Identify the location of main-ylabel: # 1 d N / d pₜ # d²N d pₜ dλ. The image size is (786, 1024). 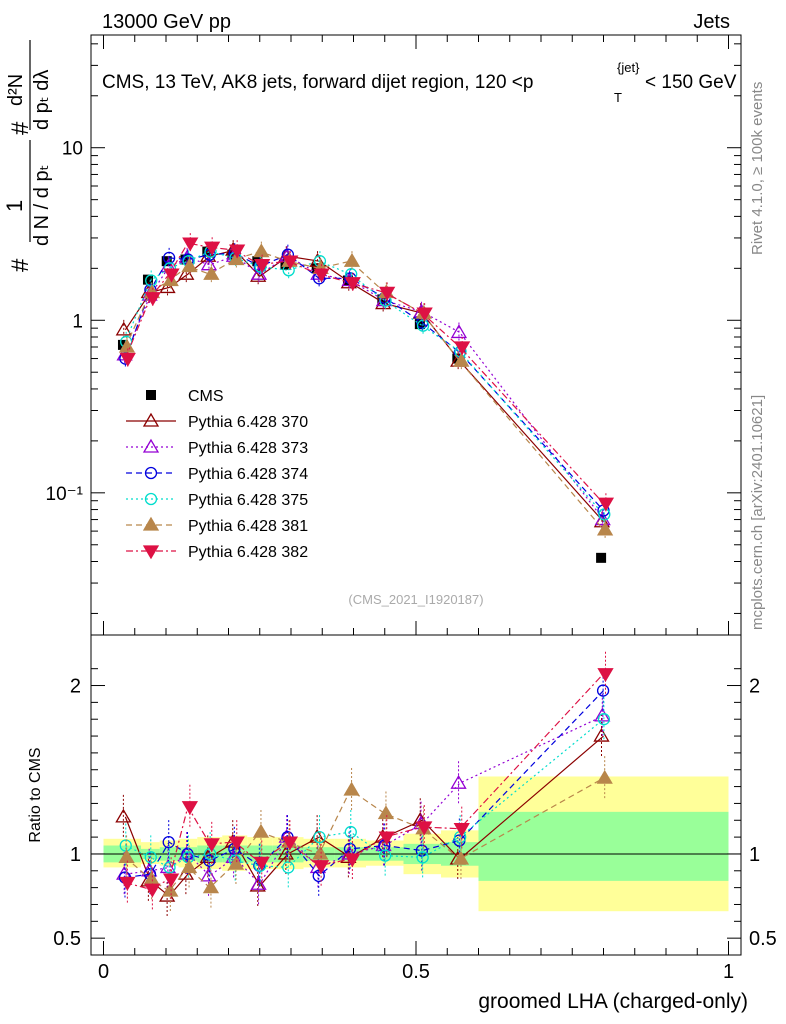
(27, 156).